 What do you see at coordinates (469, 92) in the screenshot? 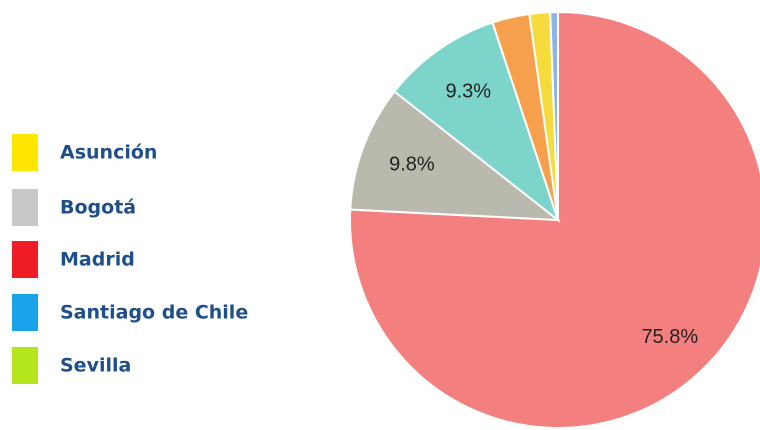
I see `value-label: 9.3%` at bounding box center [469, 92].